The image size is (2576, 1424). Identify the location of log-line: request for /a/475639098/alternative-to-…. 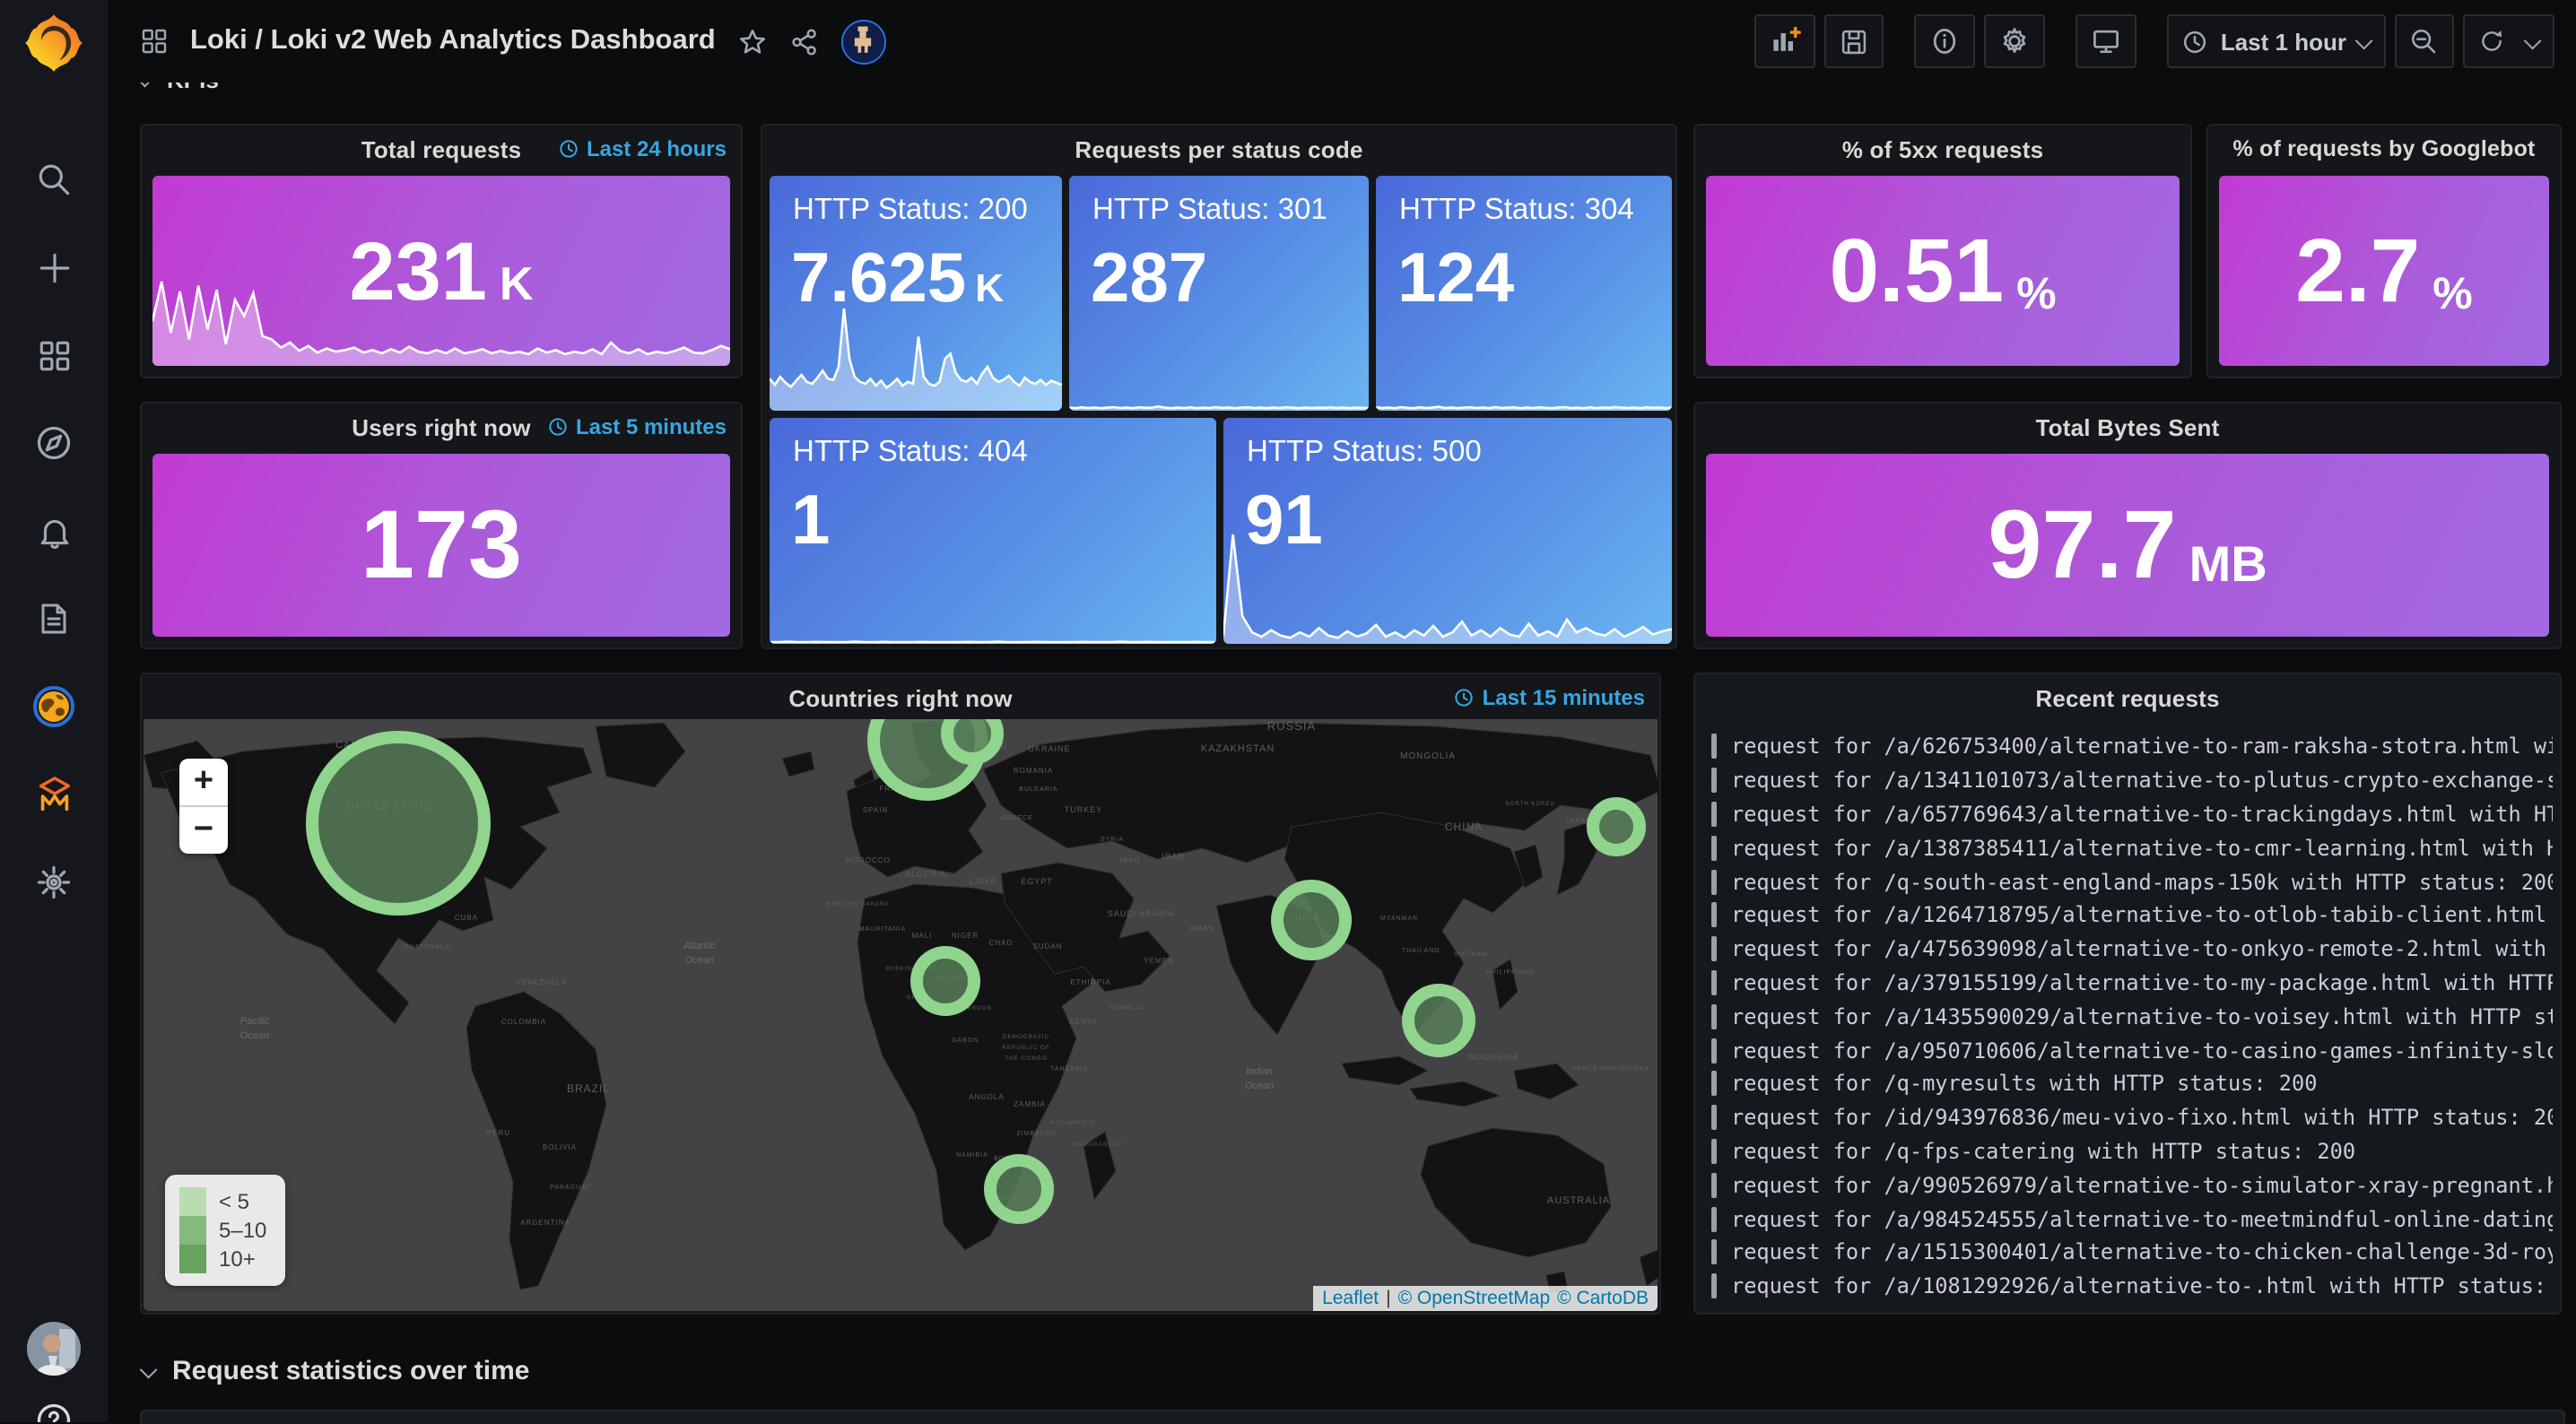
(2132, 950).